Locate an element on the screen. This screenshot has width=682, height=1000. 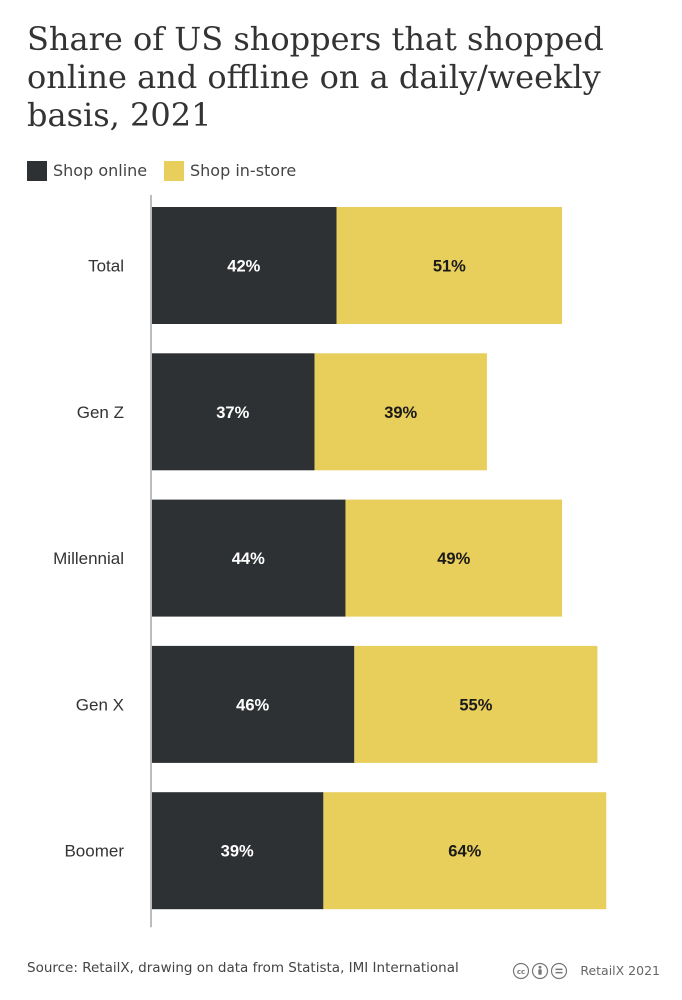
data-label-shop-in-store-boomer: 64% is located at coordinates (464, 852).